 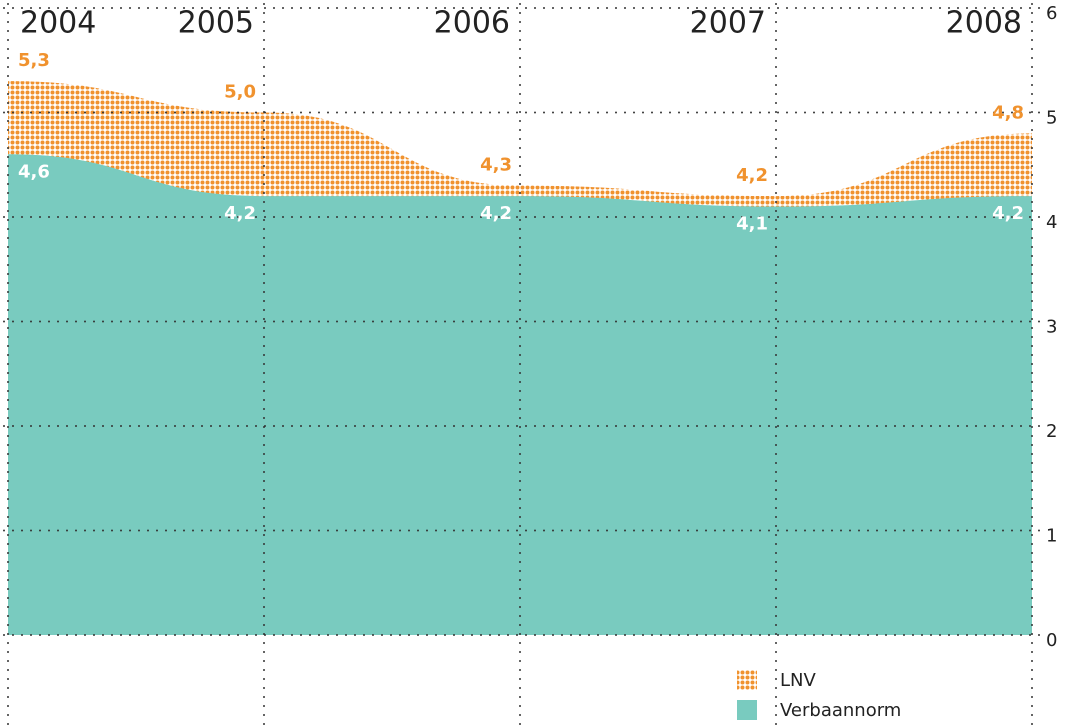 What do you see at coordinates (984, 23) in the screenshot?
I see `x-tick-label: 2008` at bounding box center [984, 23].